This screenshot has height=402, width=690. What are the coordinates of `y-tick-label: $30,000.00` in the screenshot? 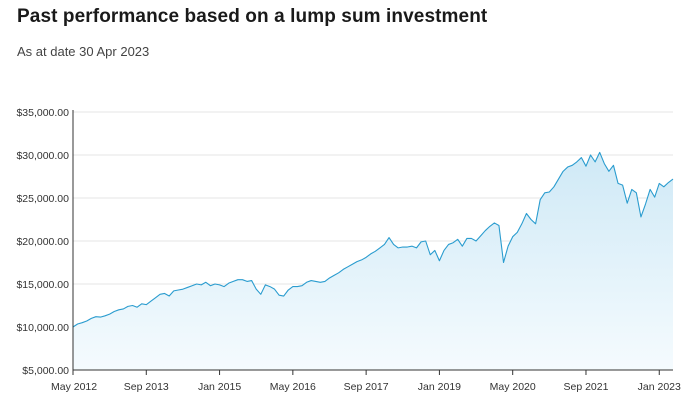 It's located at (42, 156).